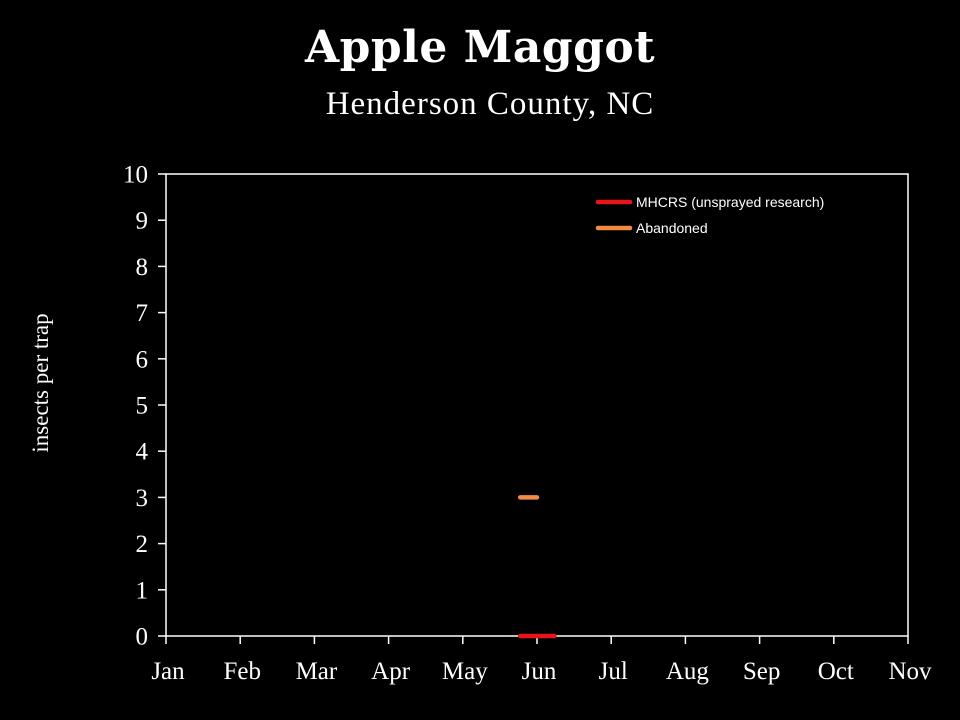 This screenshot has height=720, width=960. I want to click on y-tick-label: 0, so click(142, 637).